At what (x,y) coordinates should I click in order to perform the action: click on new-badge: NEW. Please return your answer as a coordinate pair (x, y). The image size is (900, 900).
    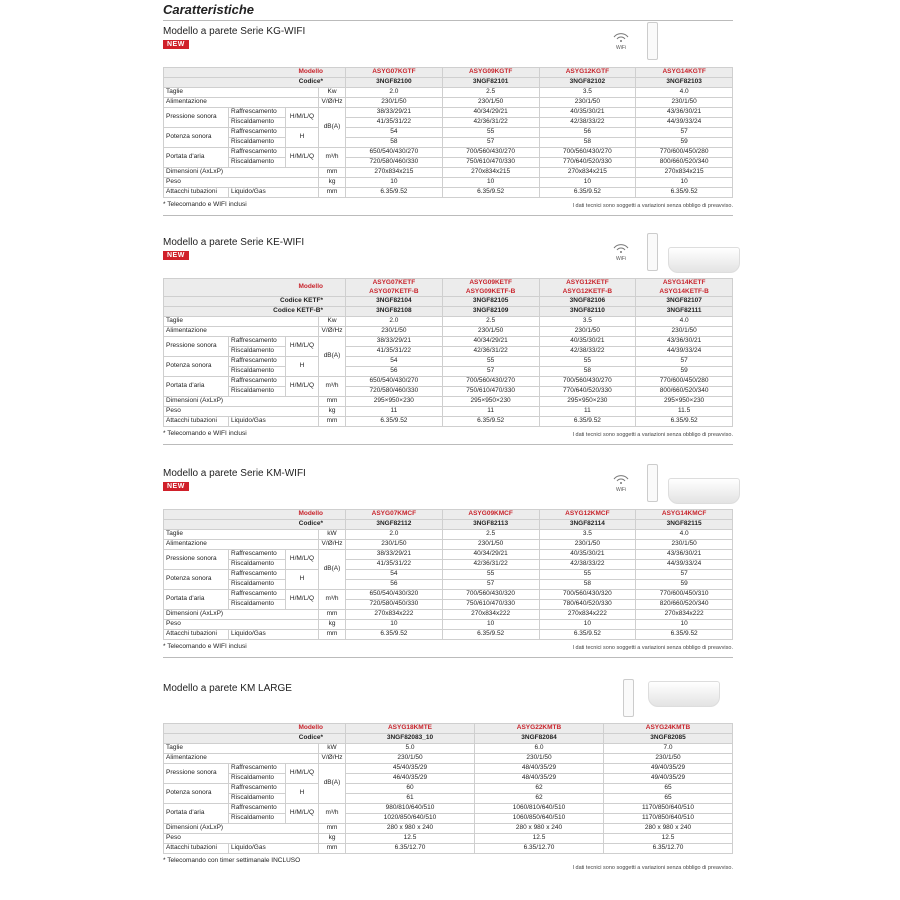
    Looking at the image, I should click on (176, 44).